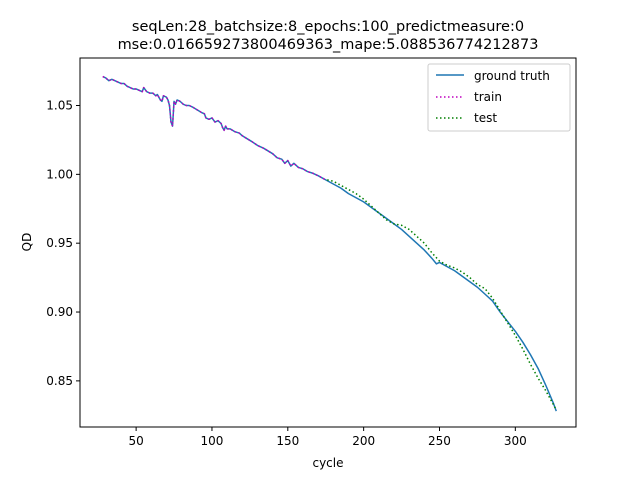  I want to click on x-axis-label: cycle, so click(327, 463).